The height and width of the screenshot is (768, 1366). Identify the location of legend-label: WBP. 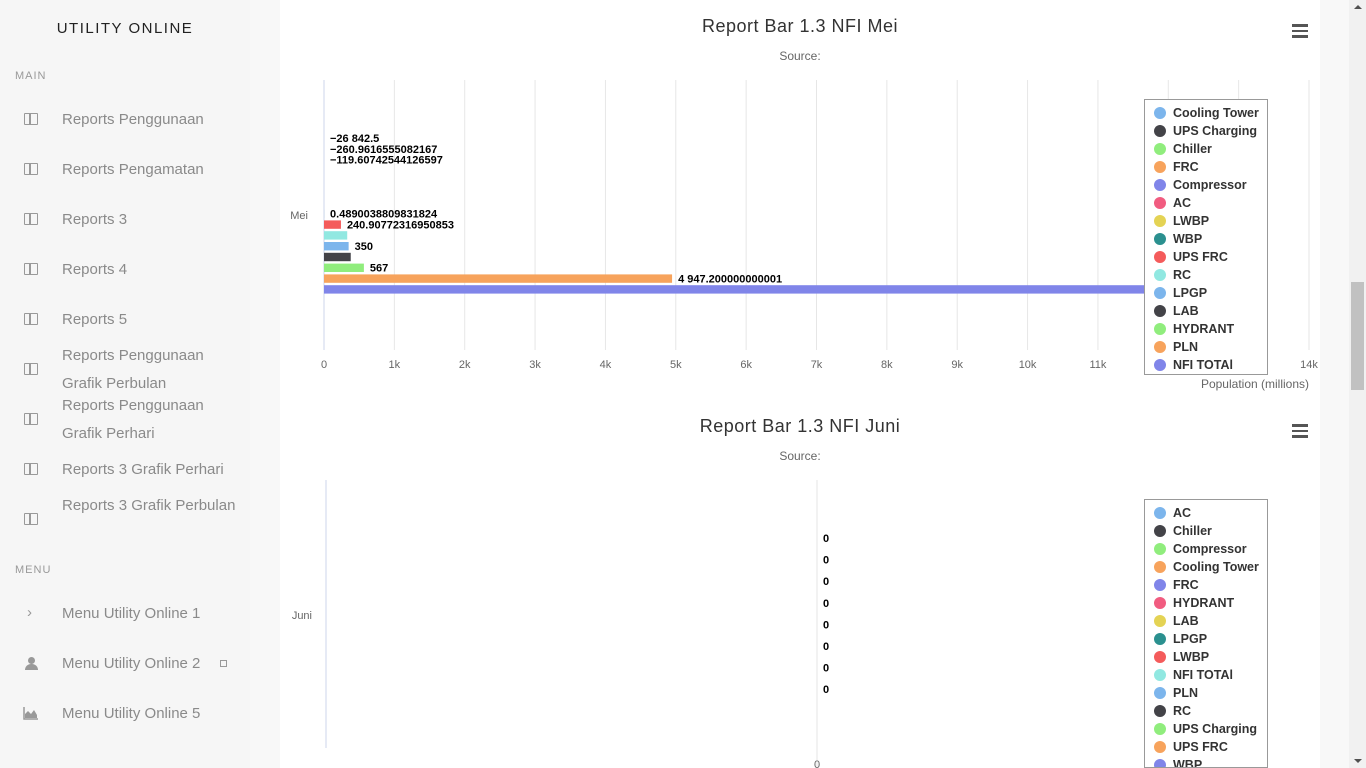
(1188, 763).